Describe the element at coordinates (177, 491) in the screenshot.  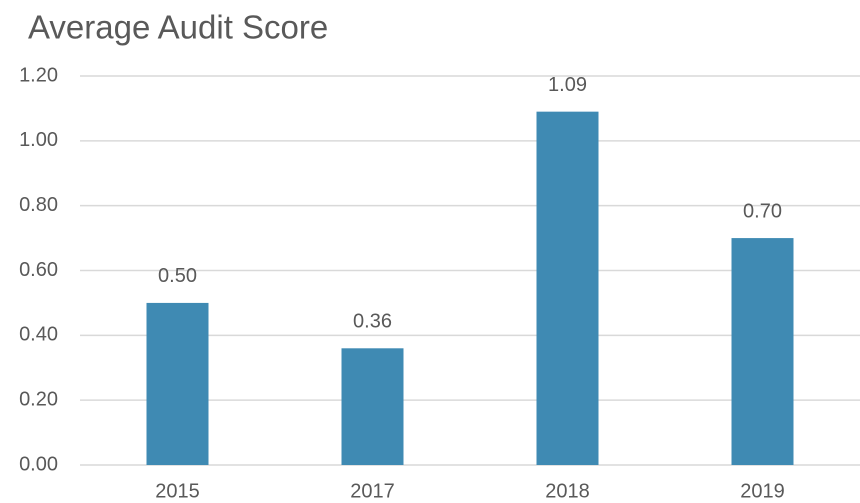
I see `x-tick-label: 2015` at that location.